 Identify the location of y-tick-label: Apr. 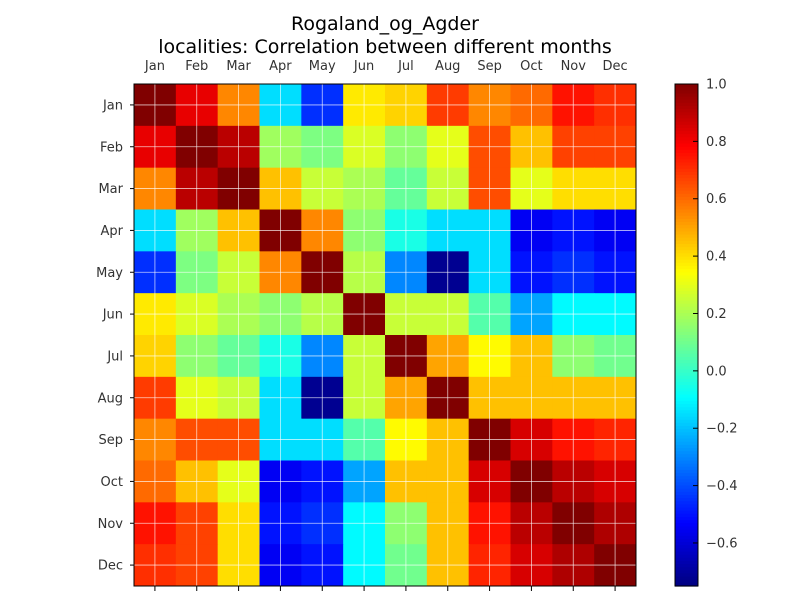
(112, 231).